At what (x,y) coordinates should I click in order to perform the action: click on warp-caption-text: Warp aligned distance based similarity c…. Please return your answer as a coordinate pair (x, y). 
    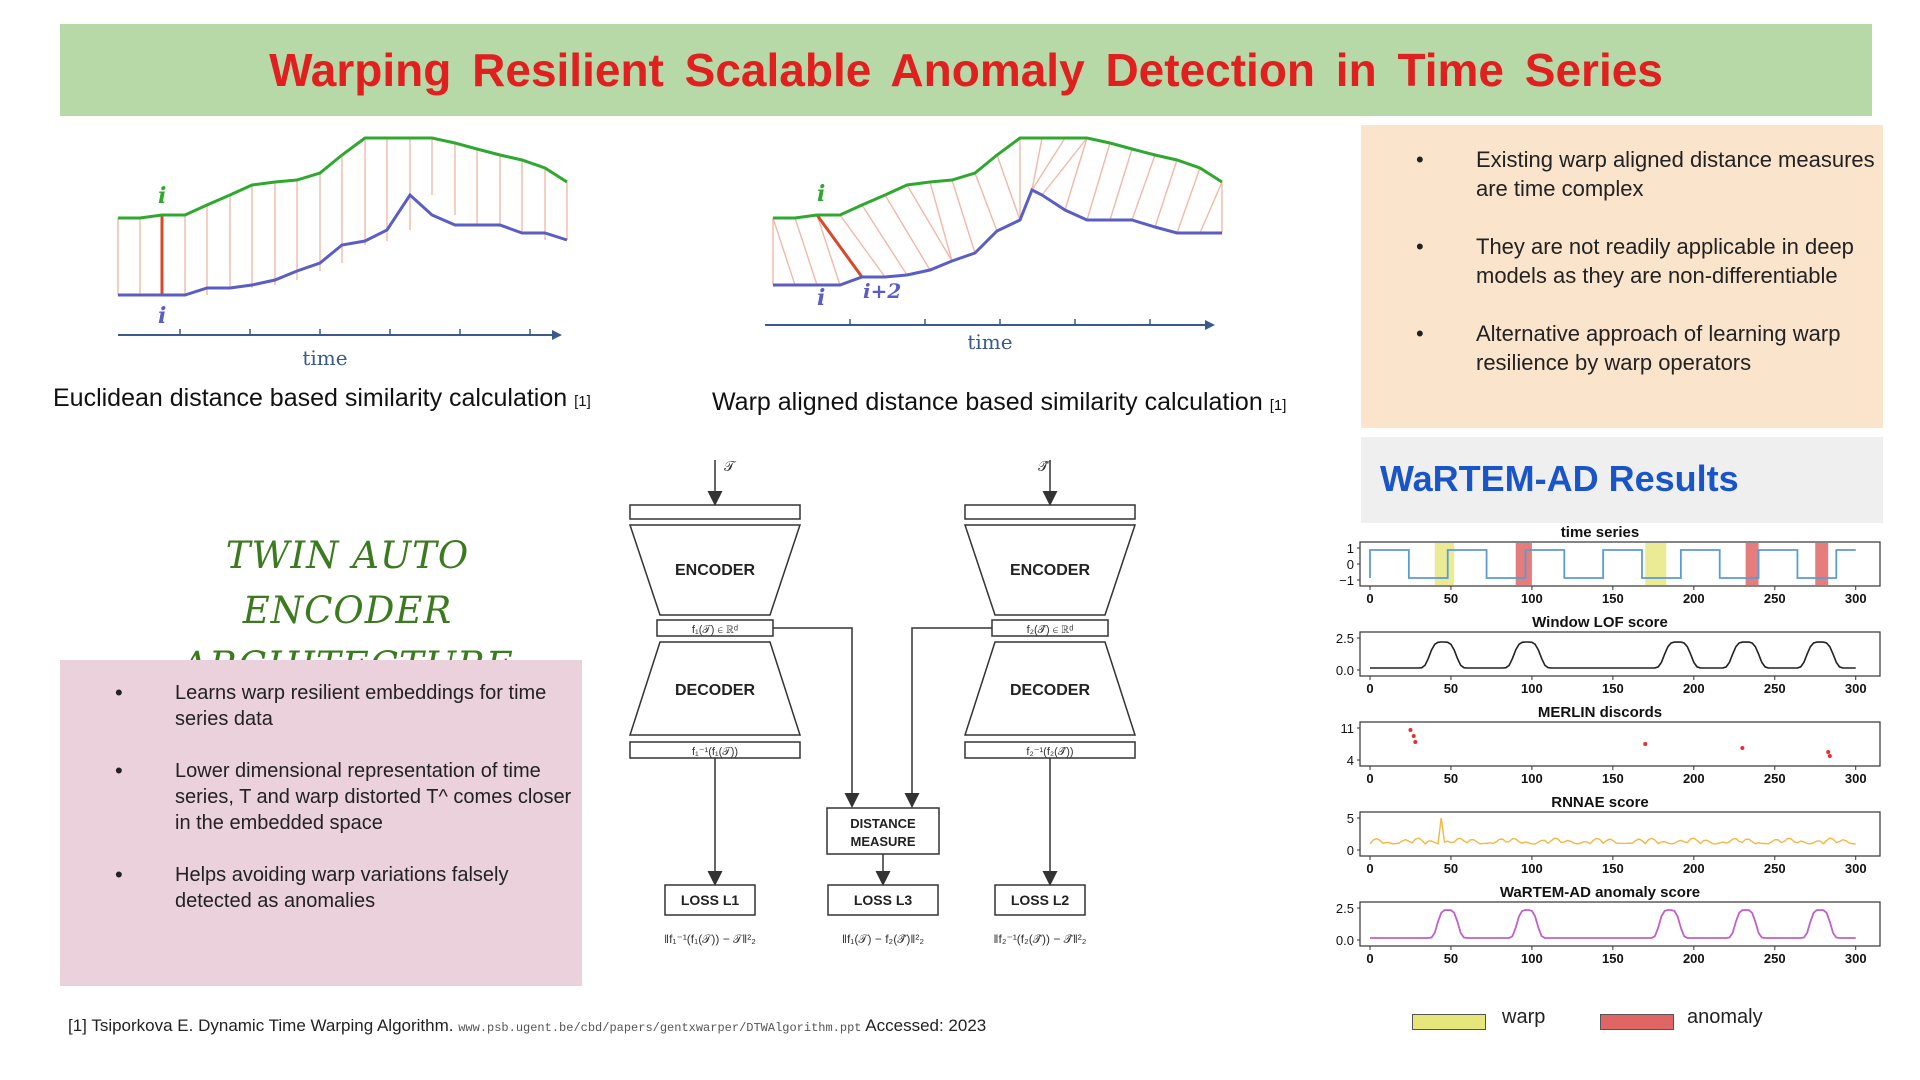
    Looking at the image, I should click on (987, 402).